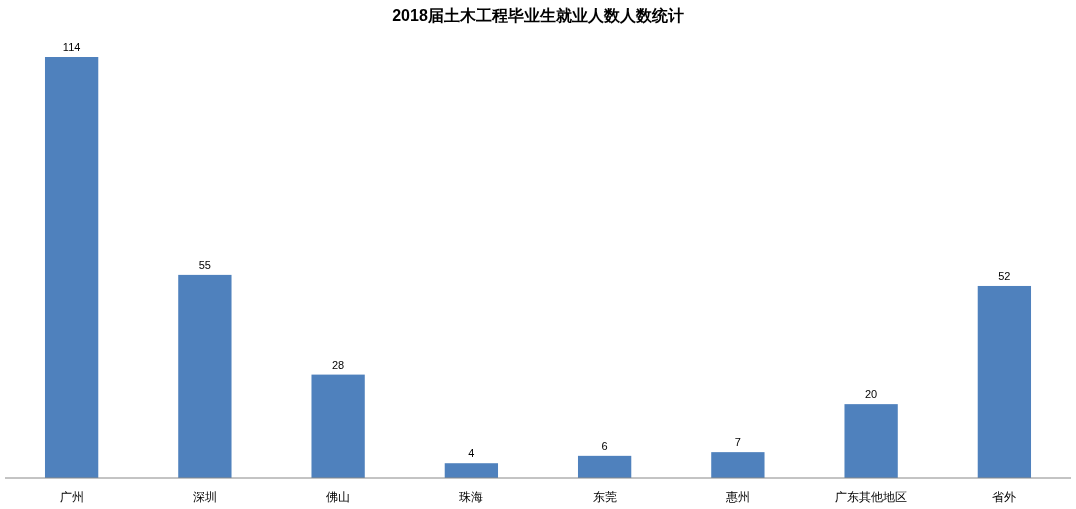 This screenshot has height=509, width=1076. What do you see at coordinates (471, 497) in the screenshot?
I see `x-tick-label: 珠海` at bounding box center [471, 497].